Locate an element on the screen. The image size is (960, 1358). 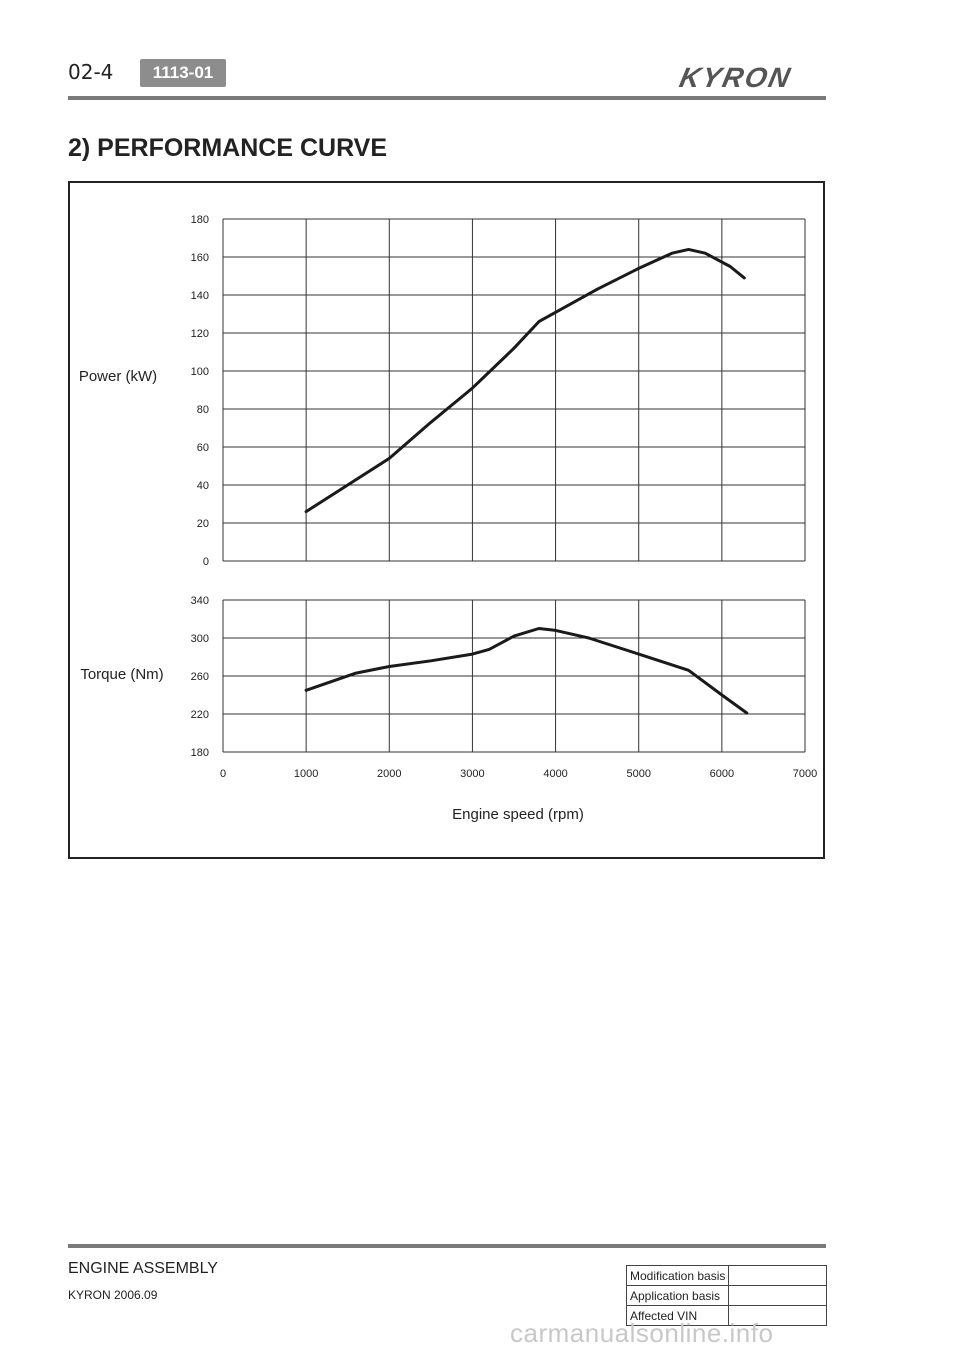
torque-y-tick-label: 300 is located at coordinates (200, 639).